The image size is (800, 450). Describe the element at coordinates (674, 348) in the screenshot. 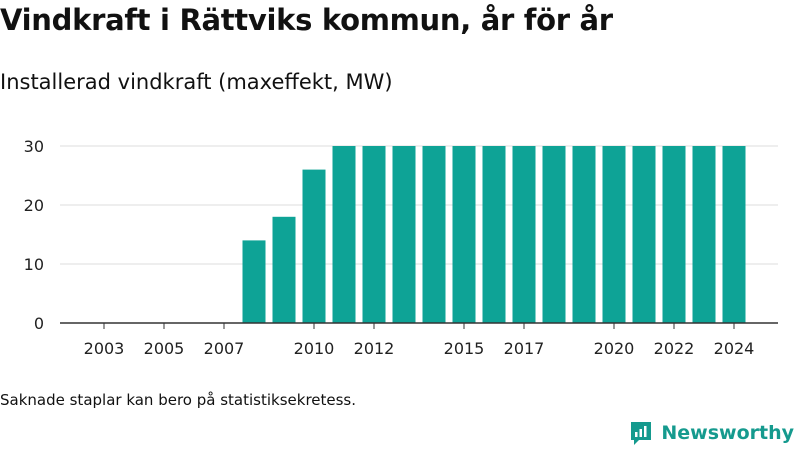

I see `x-tick-label: 2022` at that location.